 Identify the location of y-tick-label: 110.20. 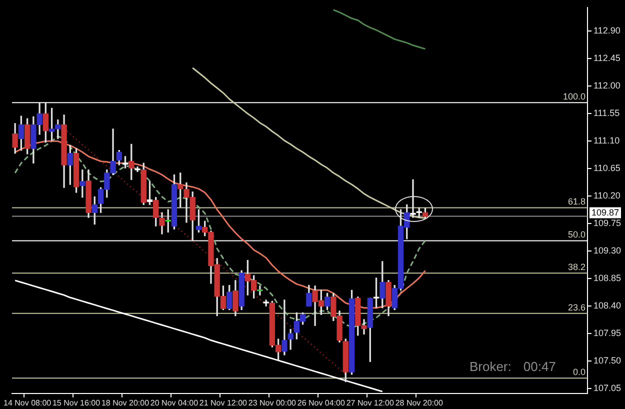
(606, 195).